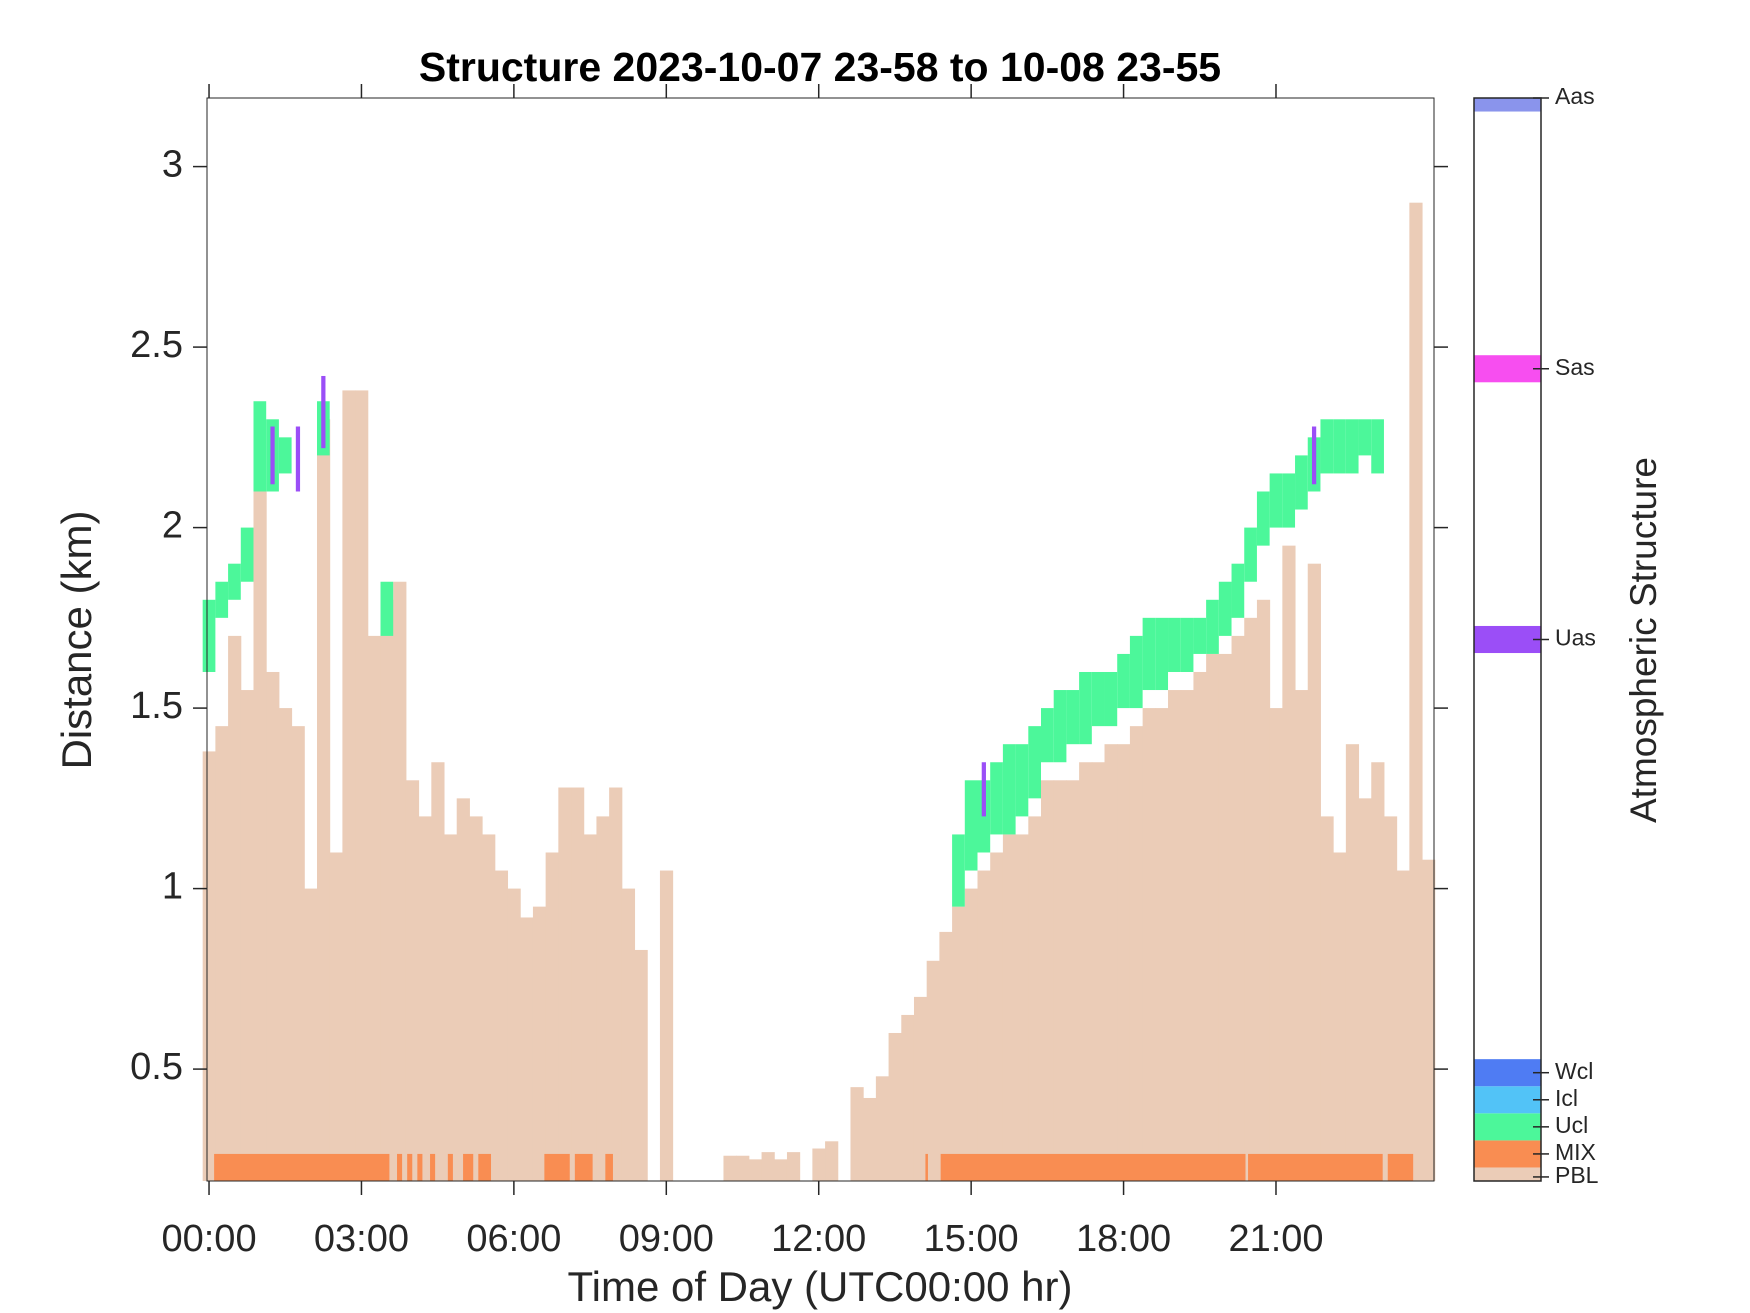 The width and height of the screenshot is (1750, 1313). Describe the element at coordinates (818, 1239) in the screenshot. I see `x-tick-label: 12:00` at that location.